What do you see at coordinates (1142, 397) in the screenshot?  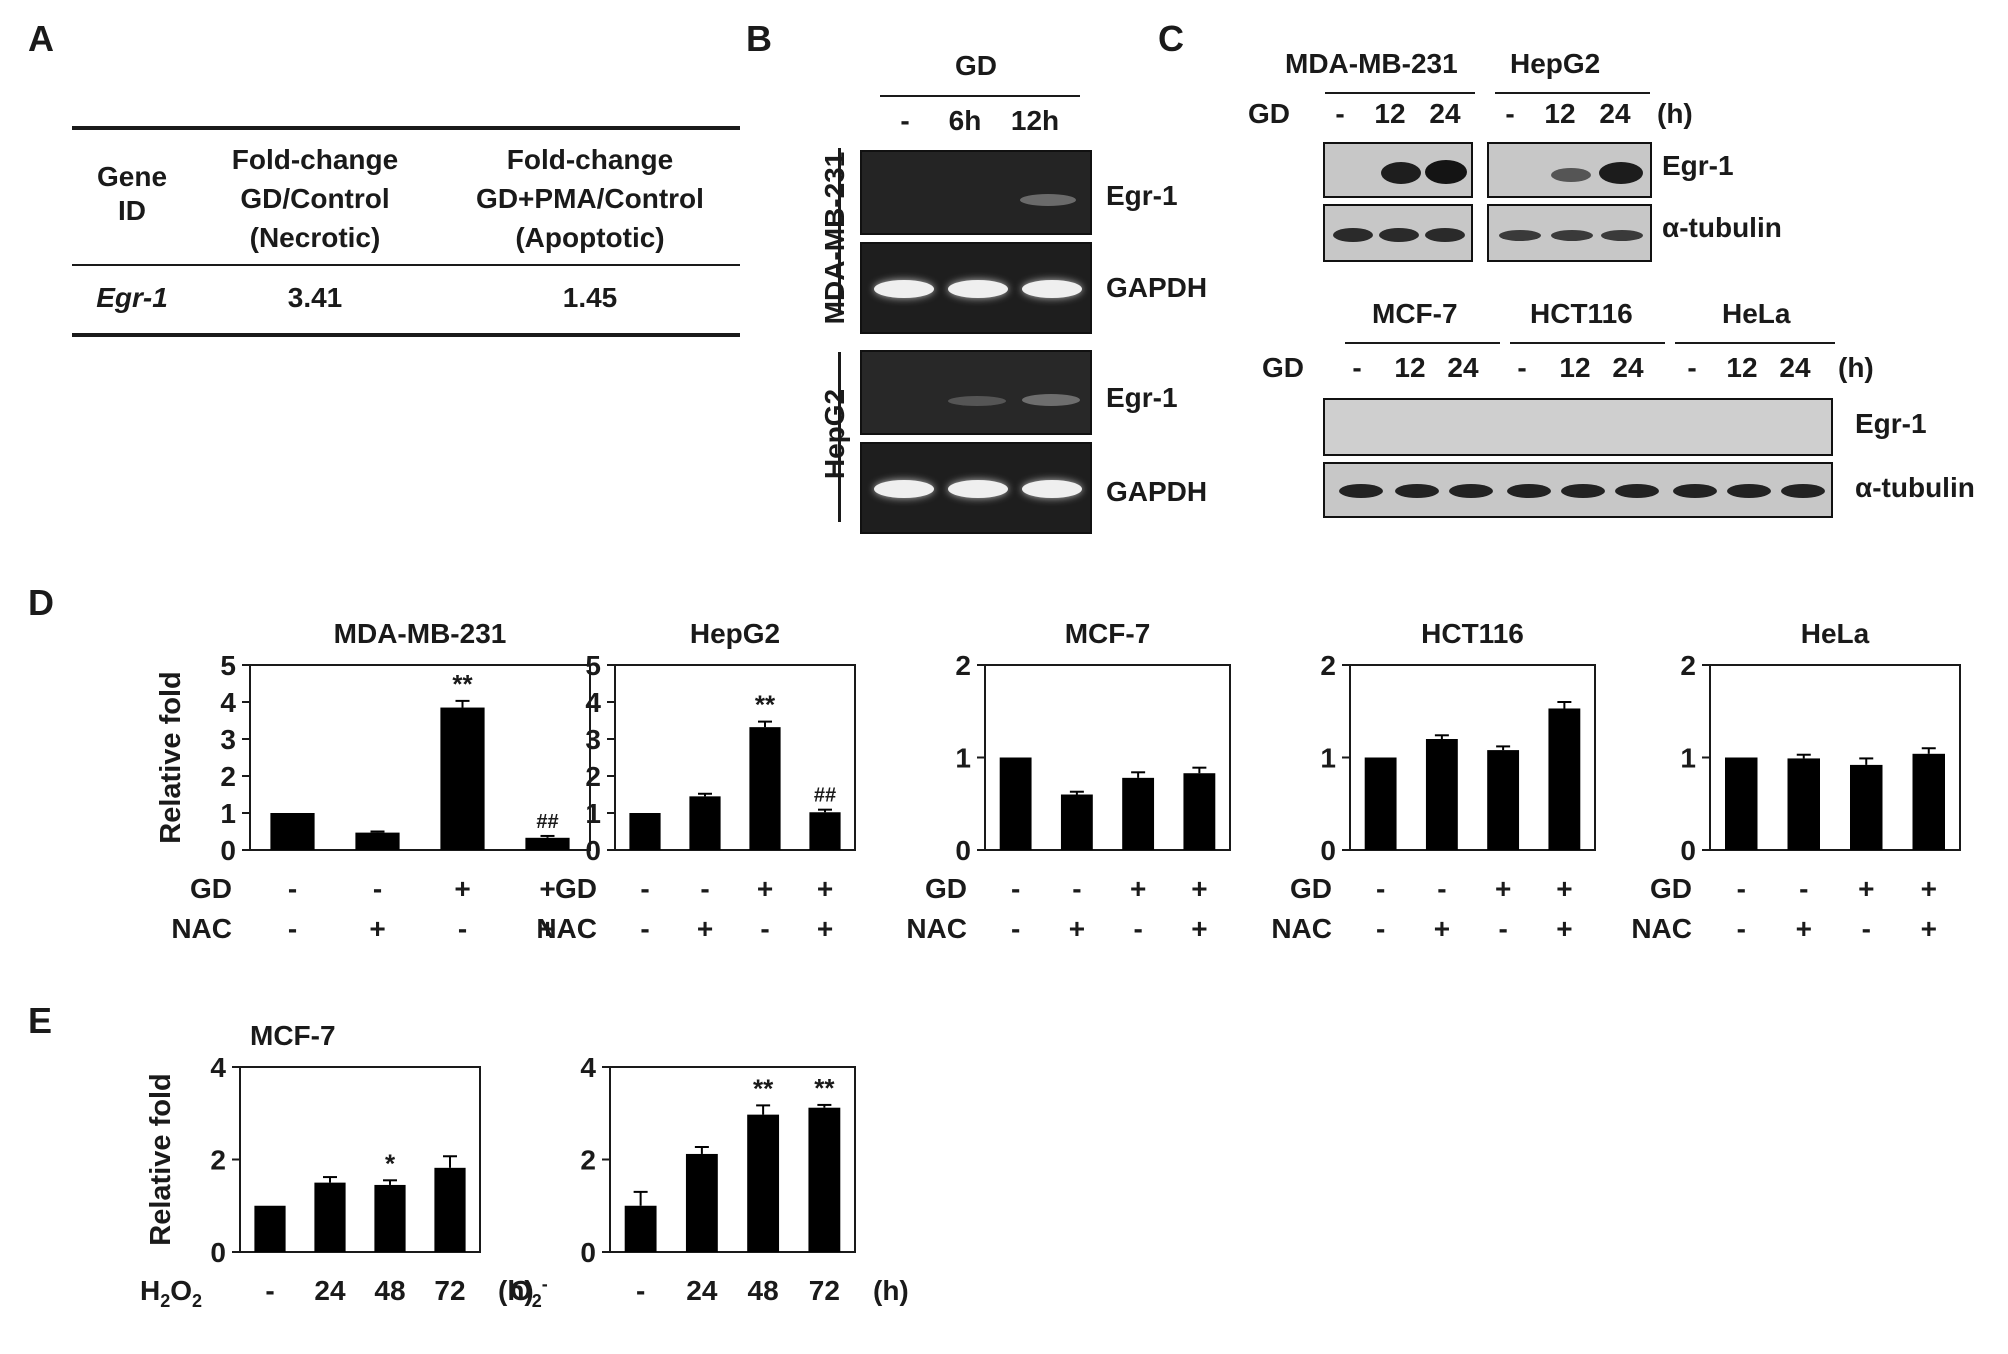 I see `gel-target-label: Egr-1` at bounding box center [1142, 397].